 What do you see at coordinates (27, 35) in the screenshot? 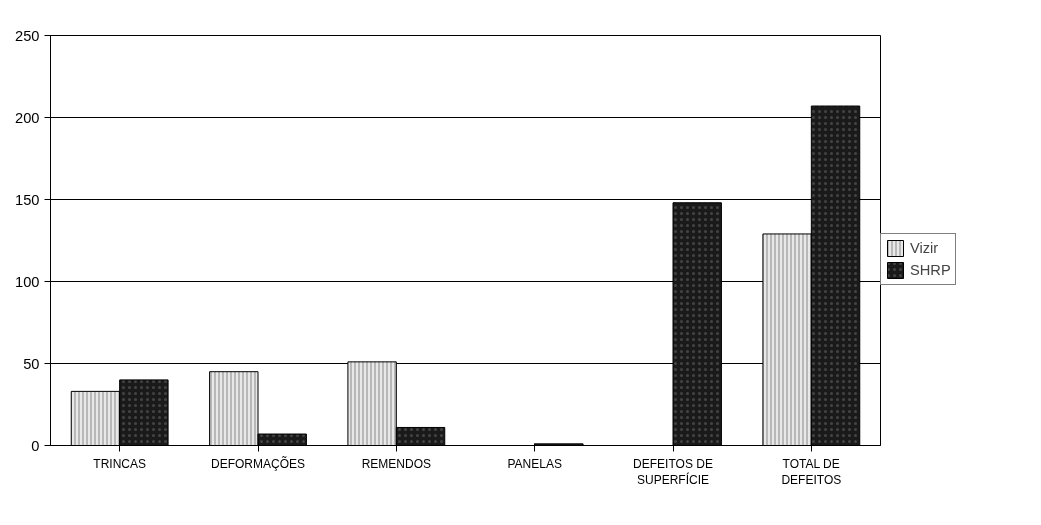
I see `y-tick-label: 250` at bounding box center [27, 35].